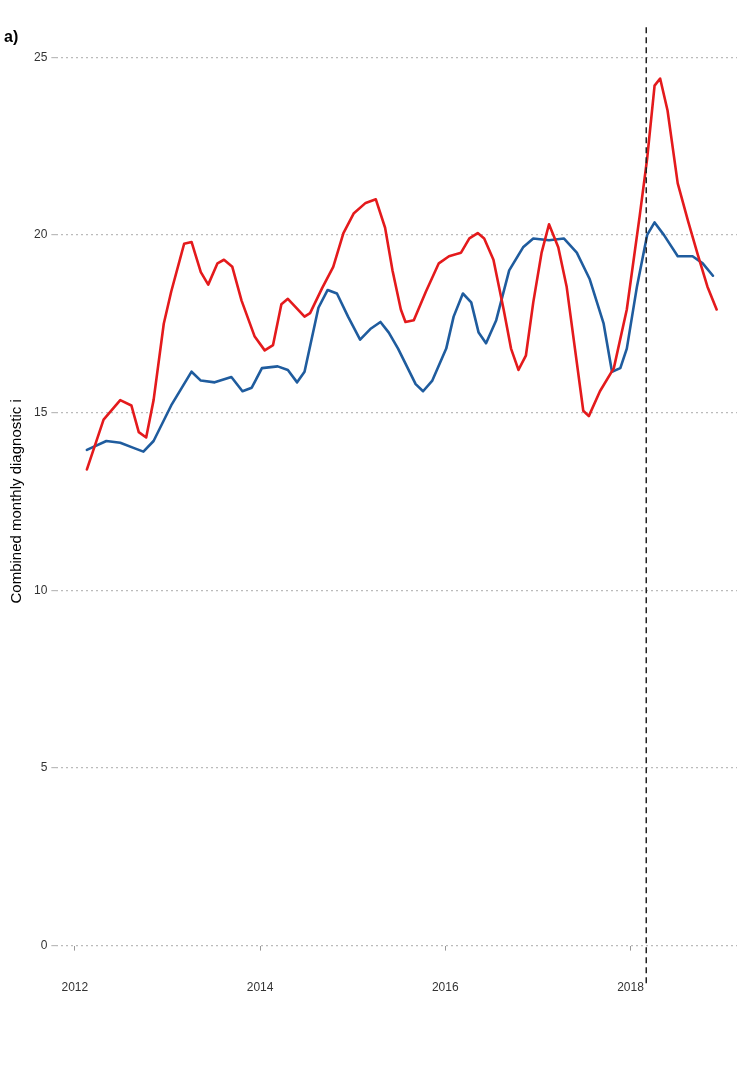 The width and height of the screenshot is (743, 1065). What do you see at coordinates (40, 234) in the screenshot?
I see `y-tick-label: 20` at bounding box center [40, 234].